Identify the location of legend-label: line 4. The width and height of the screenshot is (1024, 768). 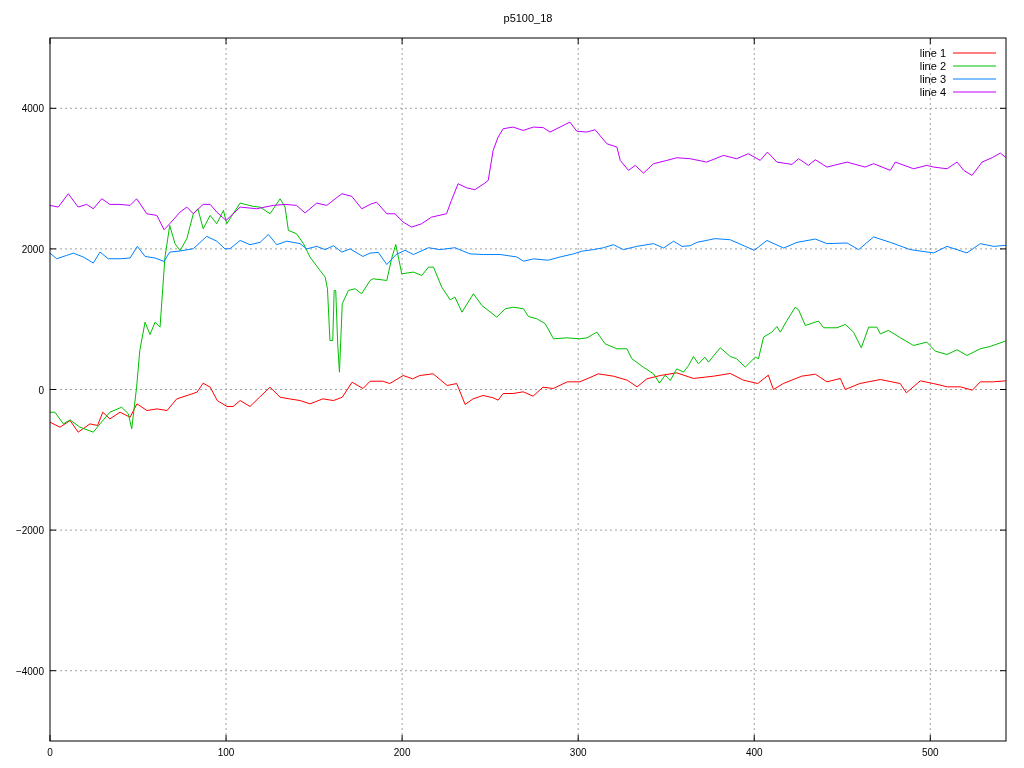
(932, 92).